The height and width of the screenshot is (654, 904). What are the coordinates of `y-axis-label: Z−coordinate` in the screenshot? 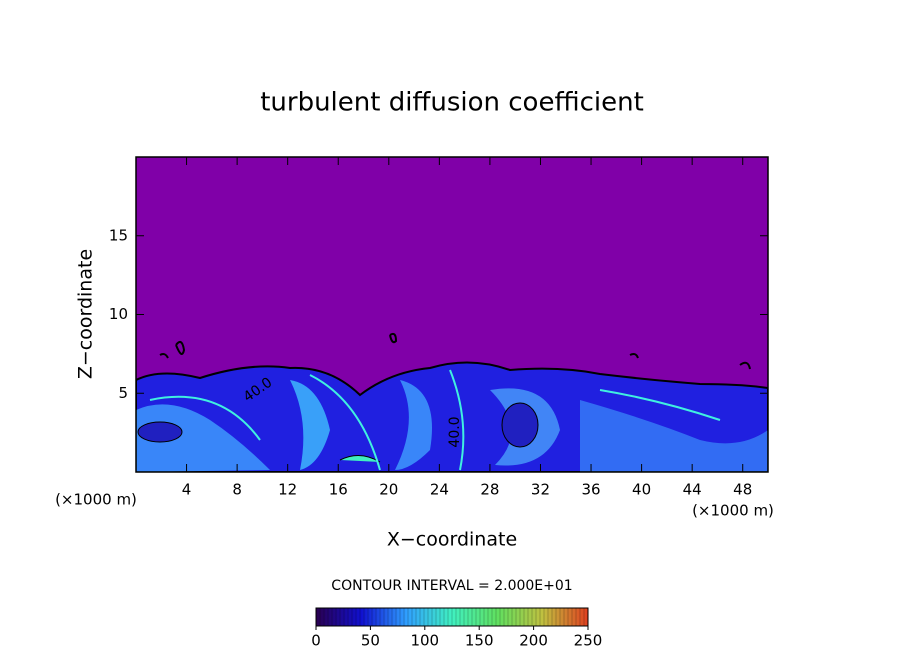 It's located at (86, 314).